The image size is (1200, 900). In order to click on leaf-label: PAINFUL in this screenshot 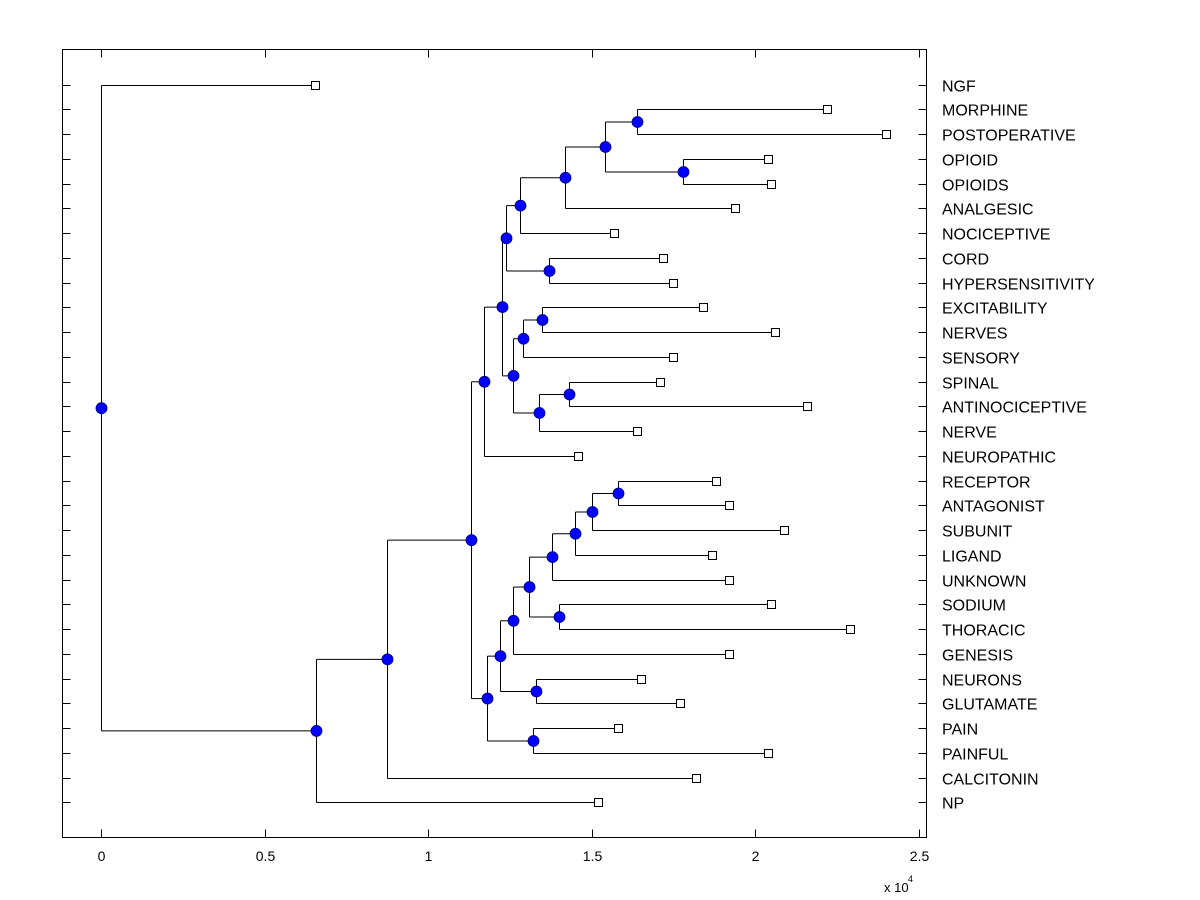, I will do `click(975, 755)`.